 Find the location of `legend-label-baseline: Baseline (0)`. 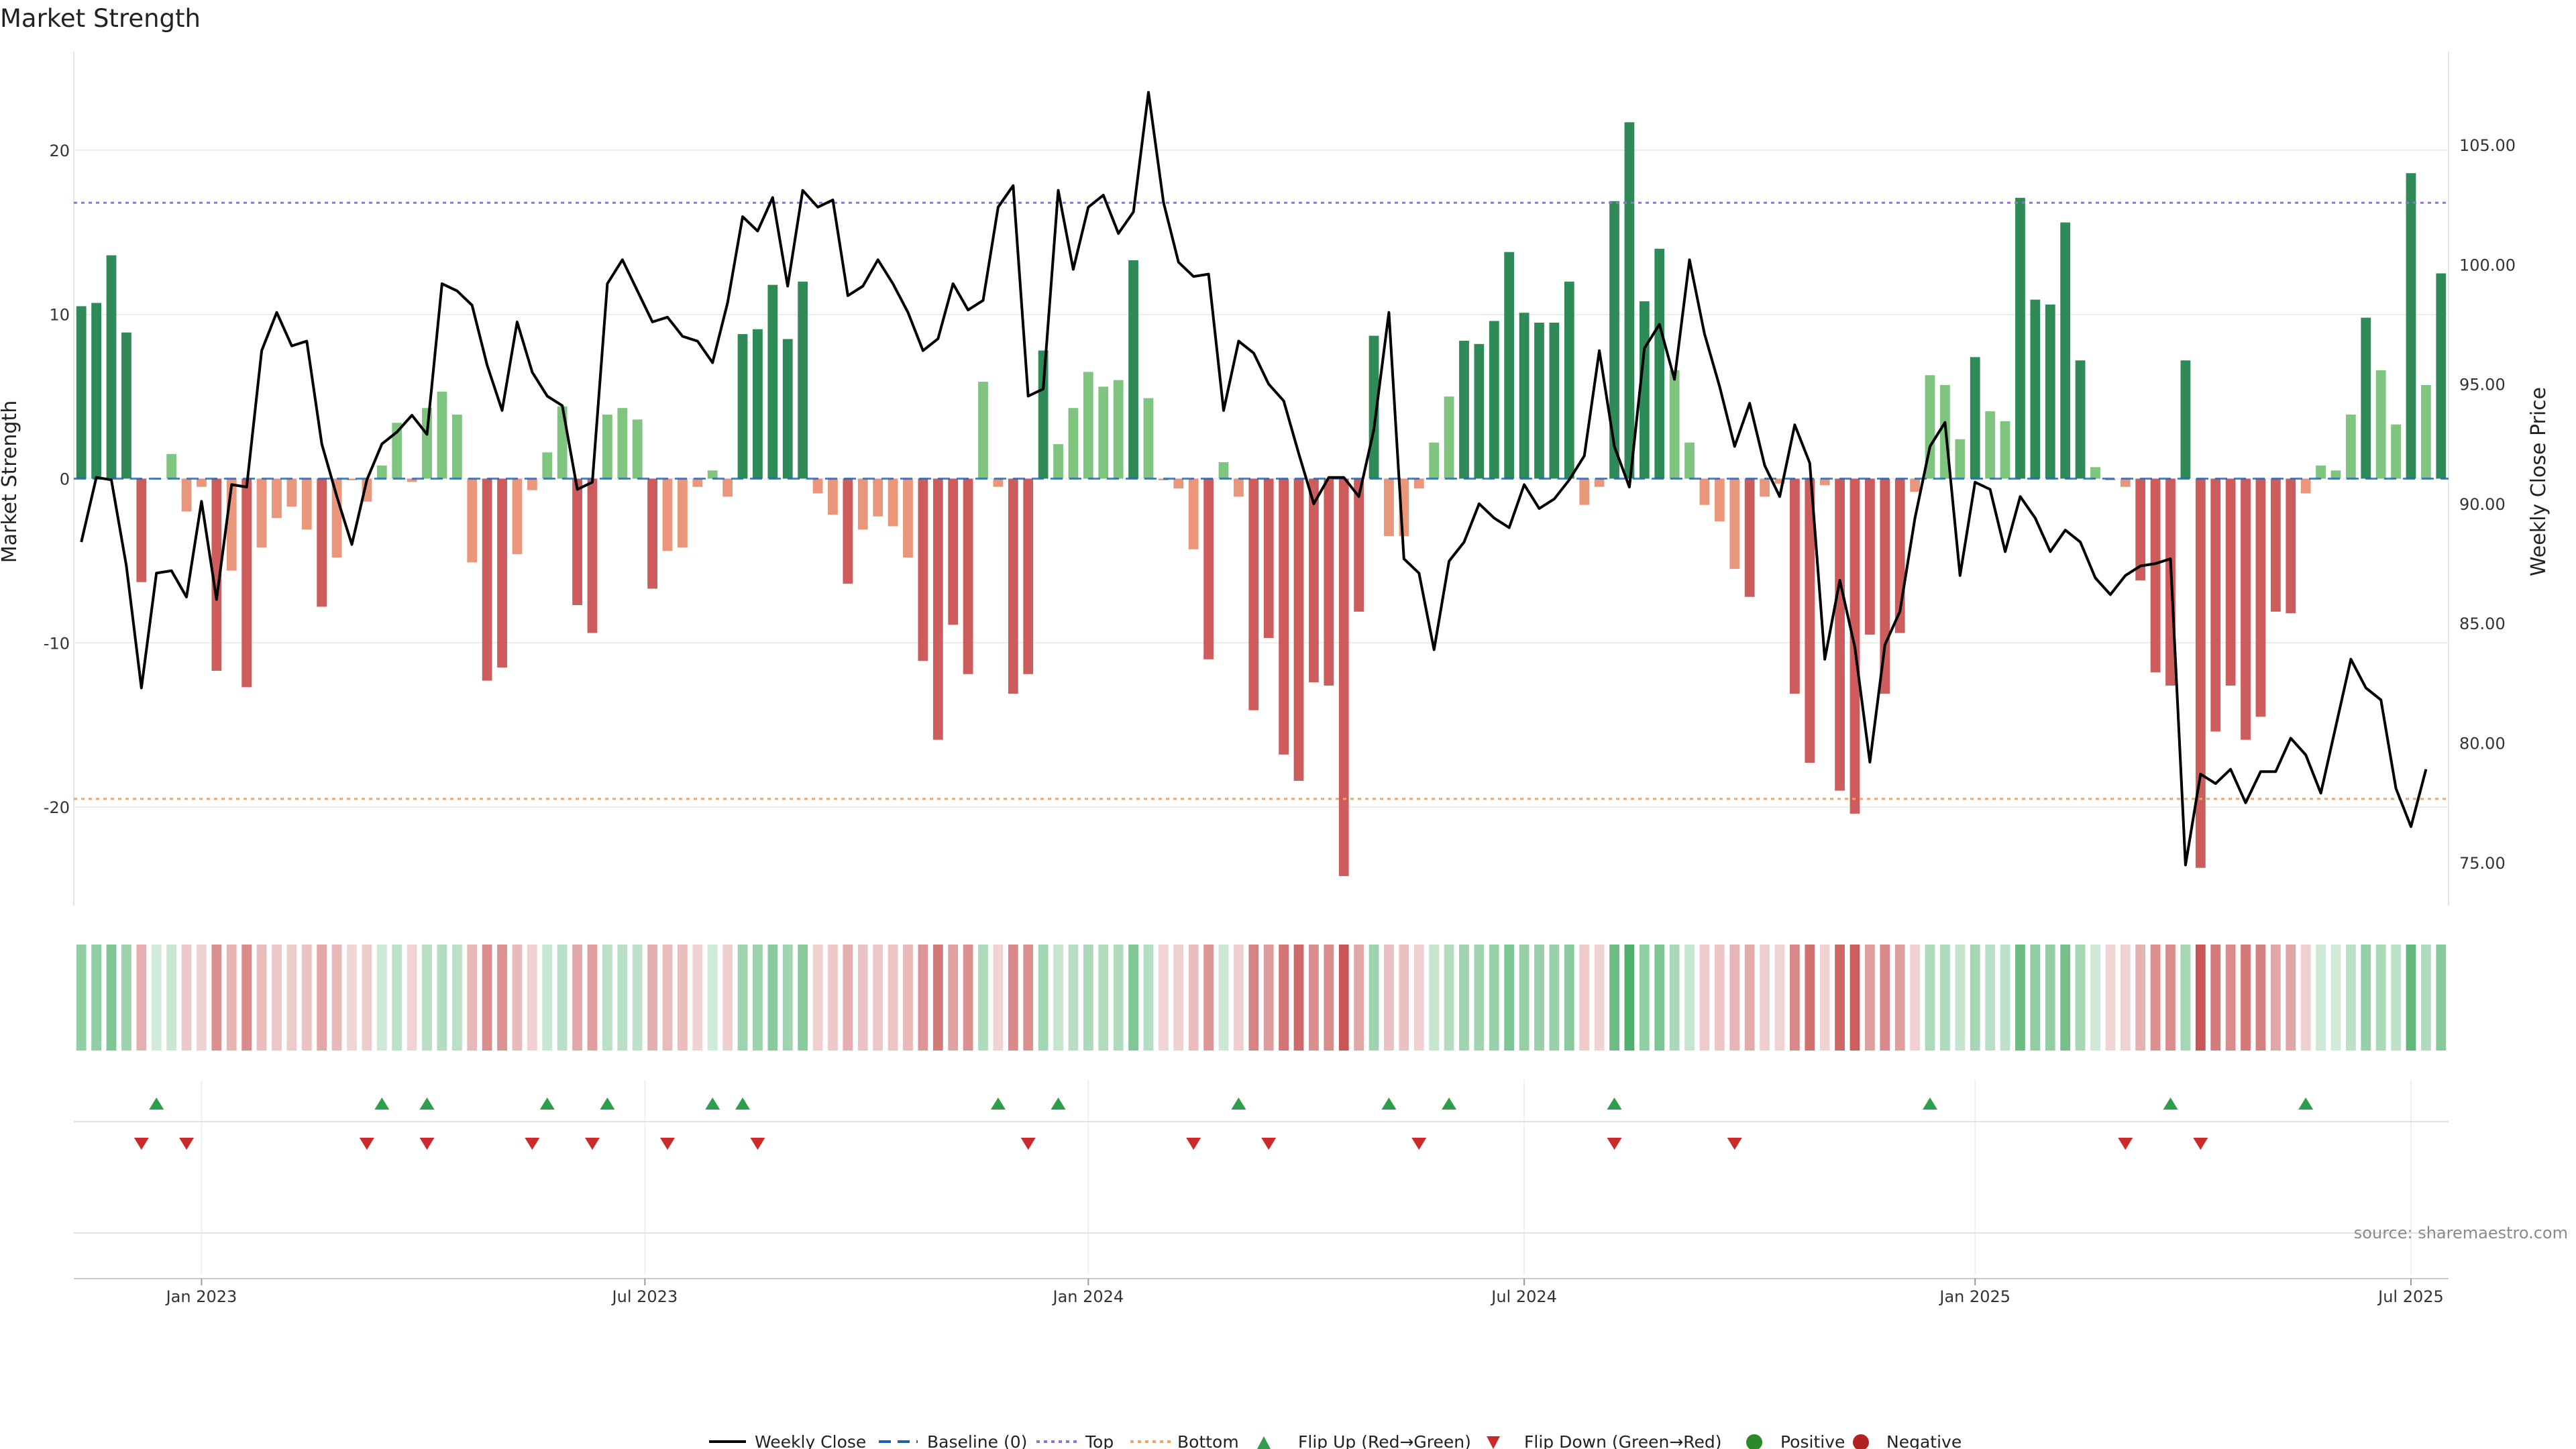

legend-label-baseline: Baseline (0) is located at coordinates (977, 1440).